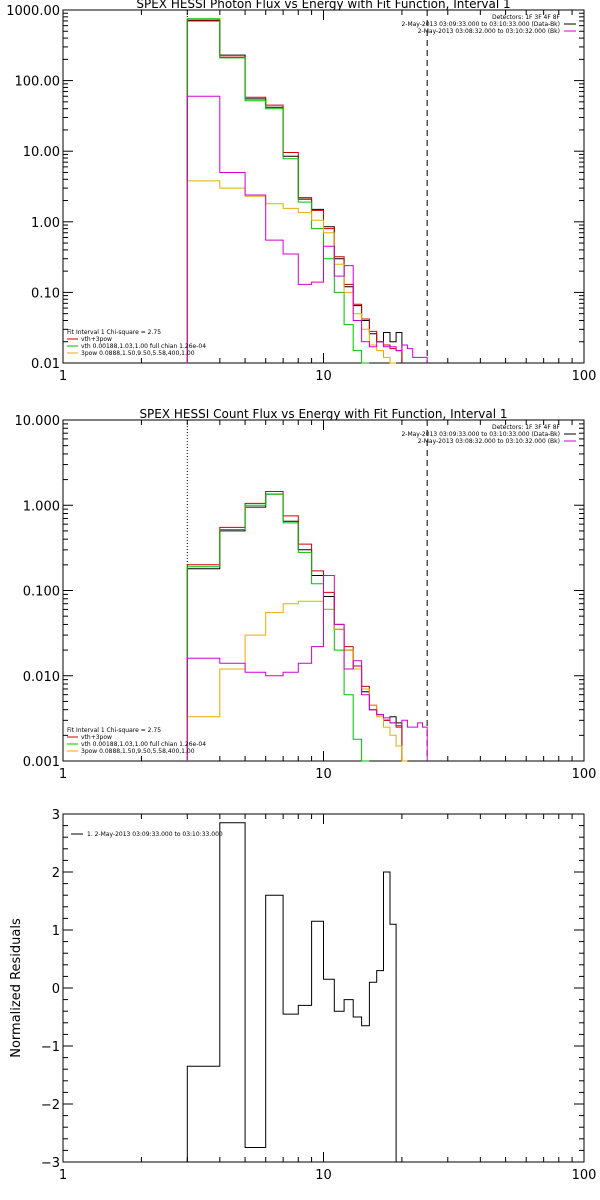 This screenshot has width=600, height=1200. I want to click on y-tick-label: 0.100, so click(41, 592).